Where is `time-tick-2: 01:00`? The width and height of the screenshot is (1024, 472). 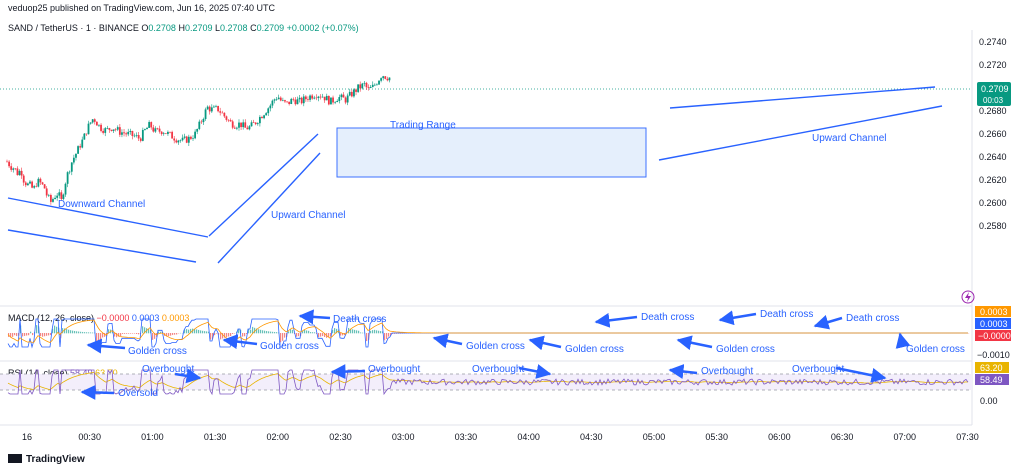 time-tick-2: 01:00 is located at coordinates (152, 437).